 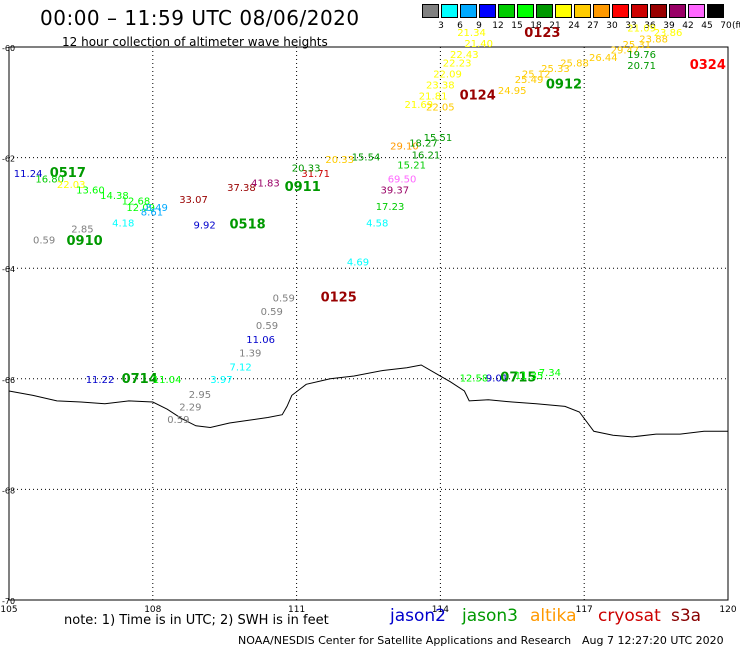 I want to click on wave-height-label: 22.03, so click(x=71, y=185).